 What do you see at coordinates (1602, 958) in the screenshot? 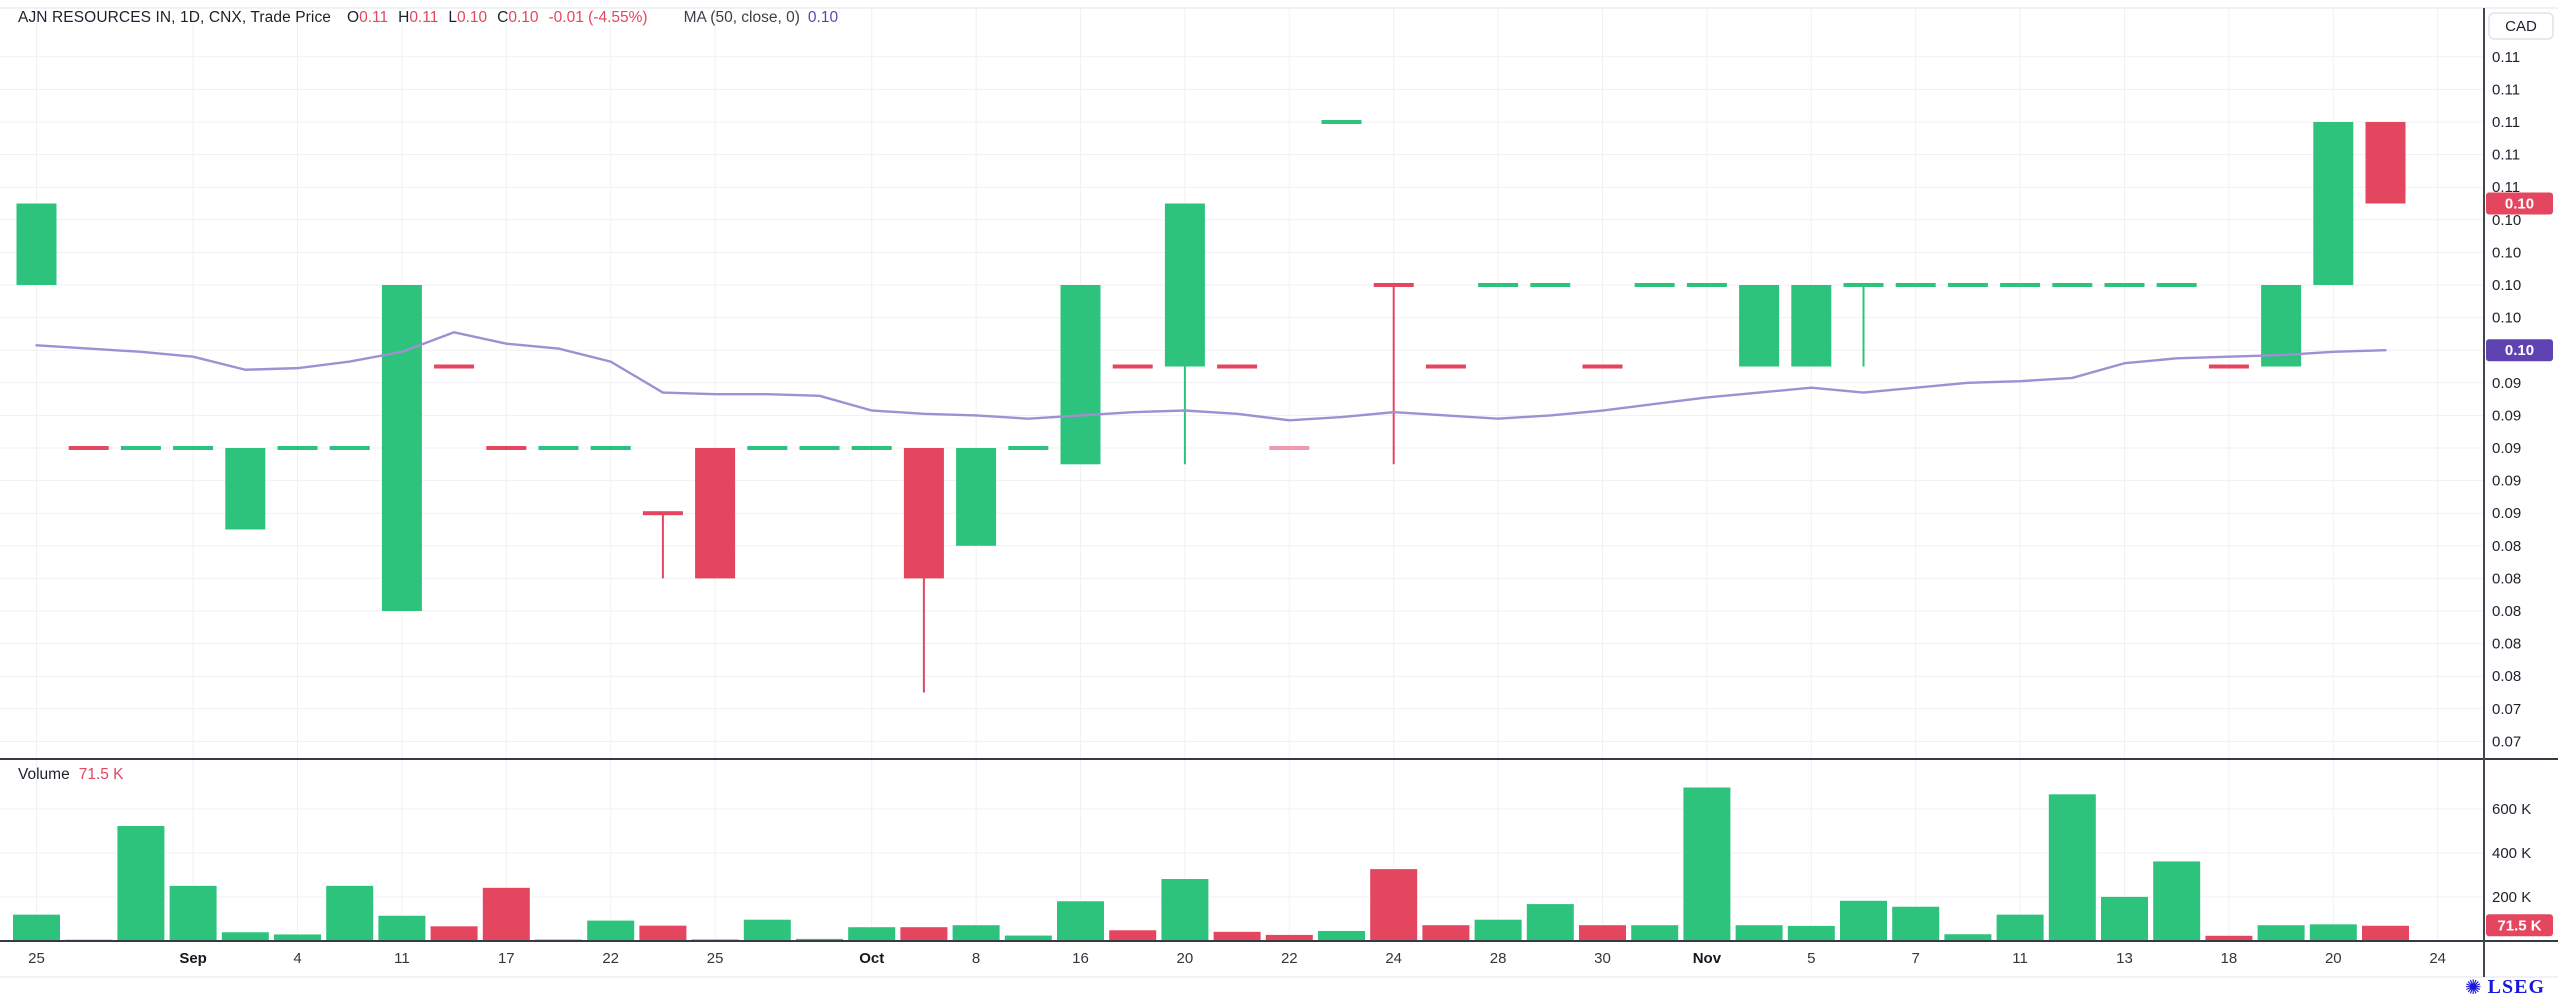
I see `time-label-day: 30` at bounding box center [1602, 958].